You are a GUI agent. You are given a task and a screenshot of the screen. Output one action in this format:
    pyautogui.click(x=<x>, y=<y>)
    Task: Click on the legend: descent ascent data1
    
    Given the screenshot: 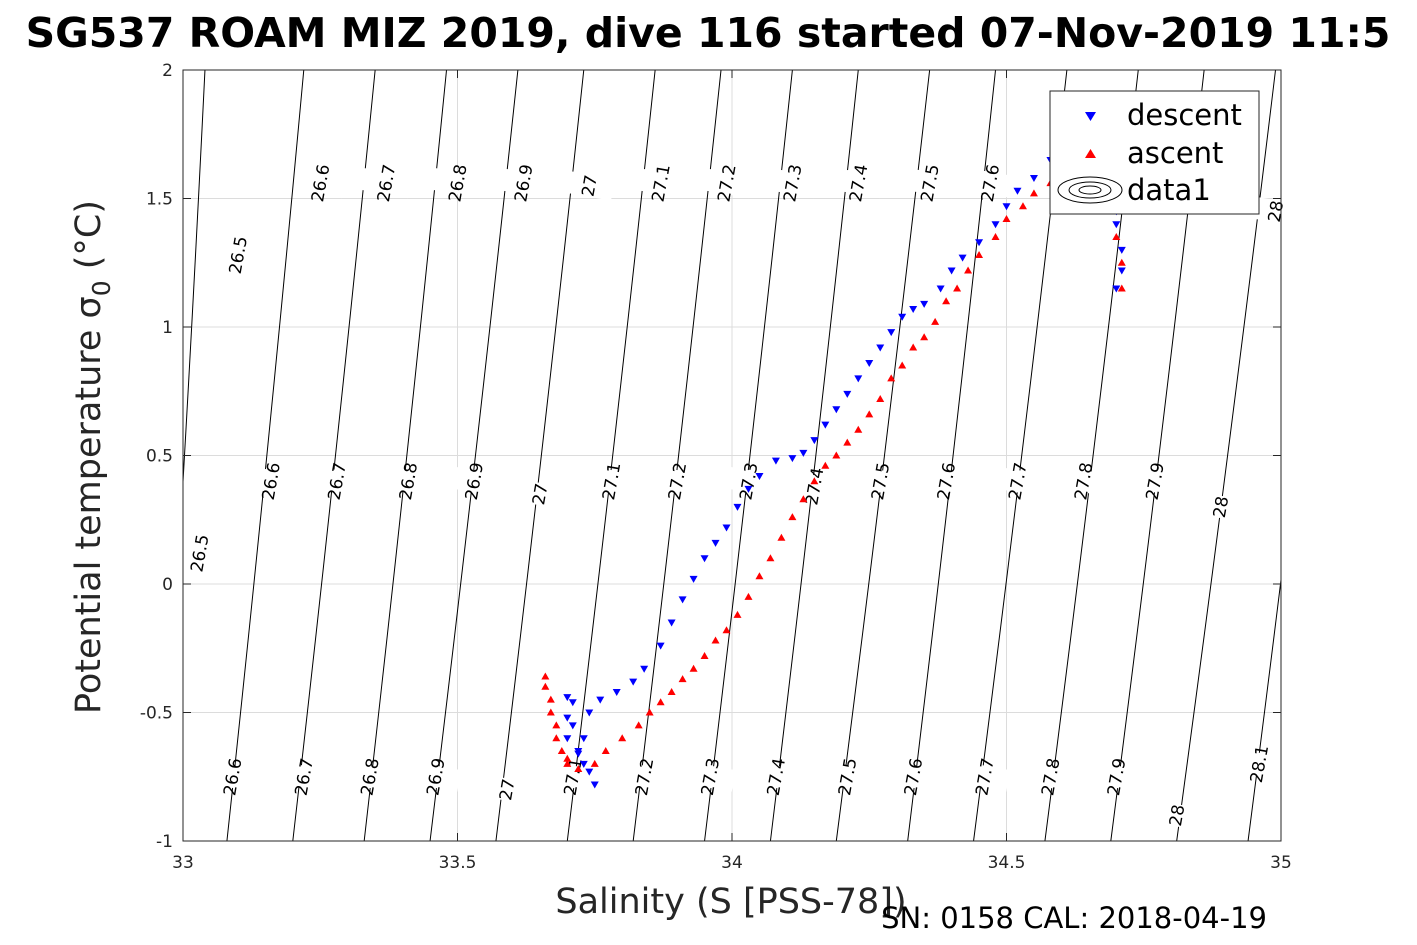 What is the action you would take?
    pyautogui.click(x=1154, y=152)
    